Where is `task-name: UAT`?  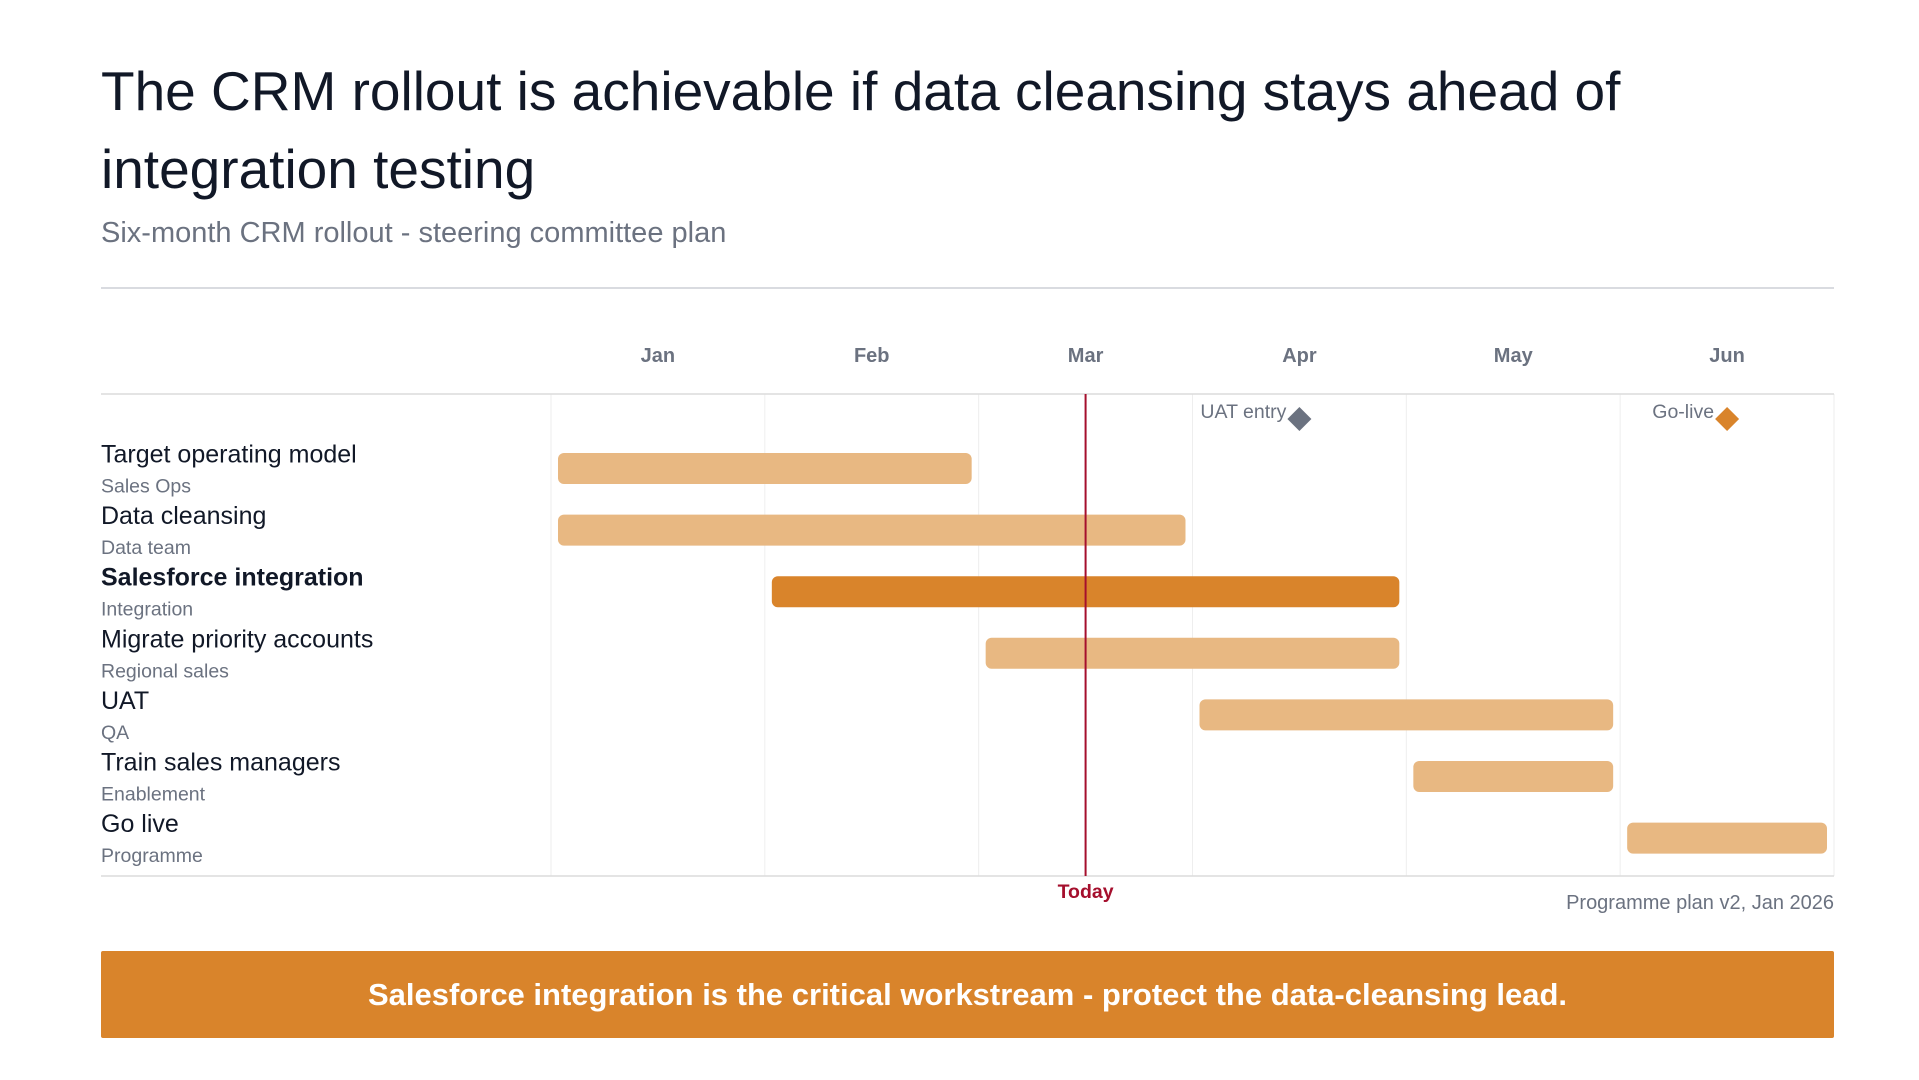
task-name: UAT is located at coordinates (125, 701).